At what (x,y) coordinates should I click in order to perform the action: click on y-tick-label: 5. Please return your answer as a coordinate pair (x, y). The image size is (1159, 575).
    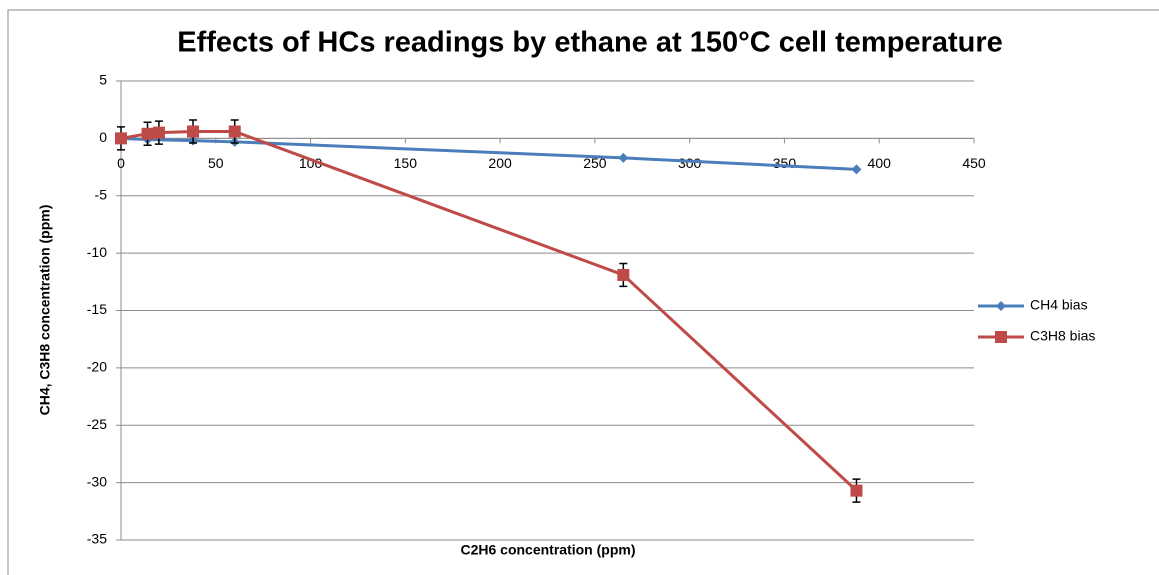
    Looking at the image, I should click on (103, 80).